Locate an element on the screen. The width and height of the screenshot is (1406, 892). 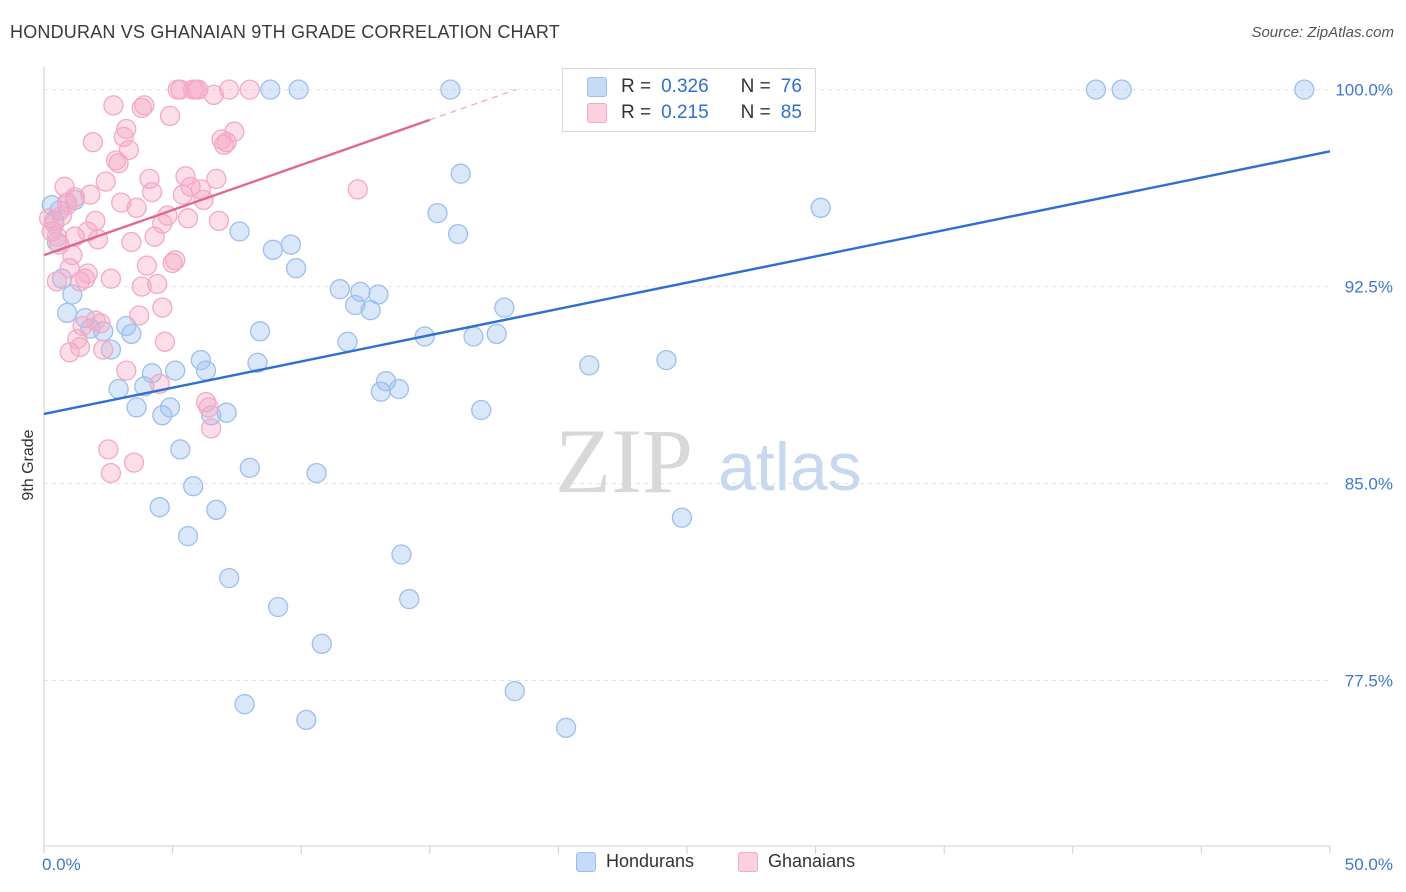
y-tick-label: 100.0% is located at coordinates (1364, 90).